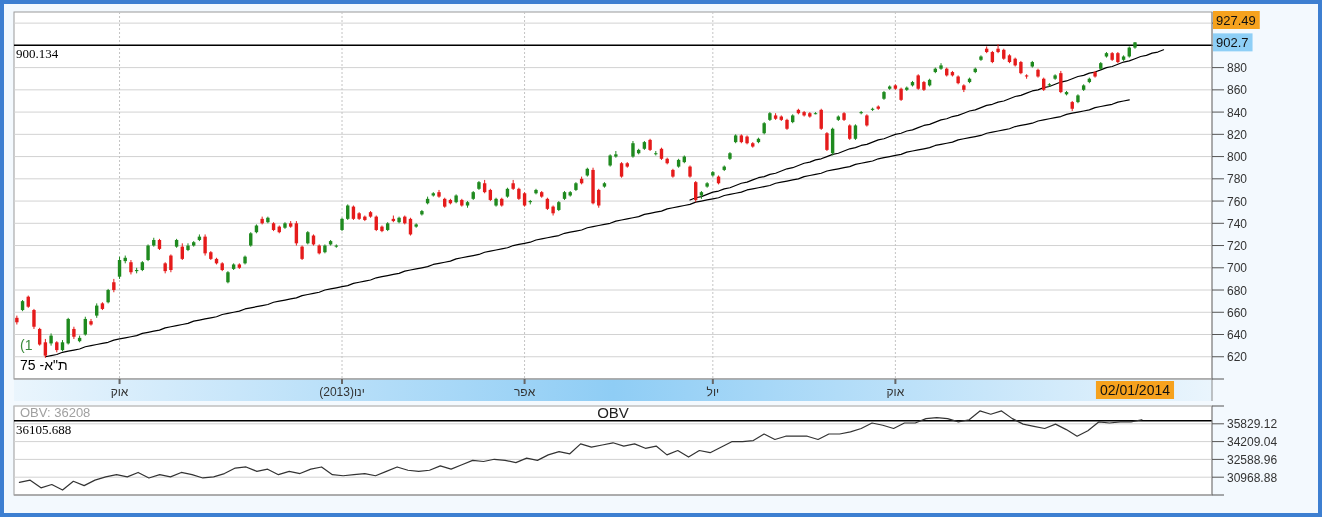 This screenshot has width=1322, height=517. What do you see at coordinates (1237, 357) in the screenshot?
I see `y-tick-label: 620` at bounding box center [1237, 357].